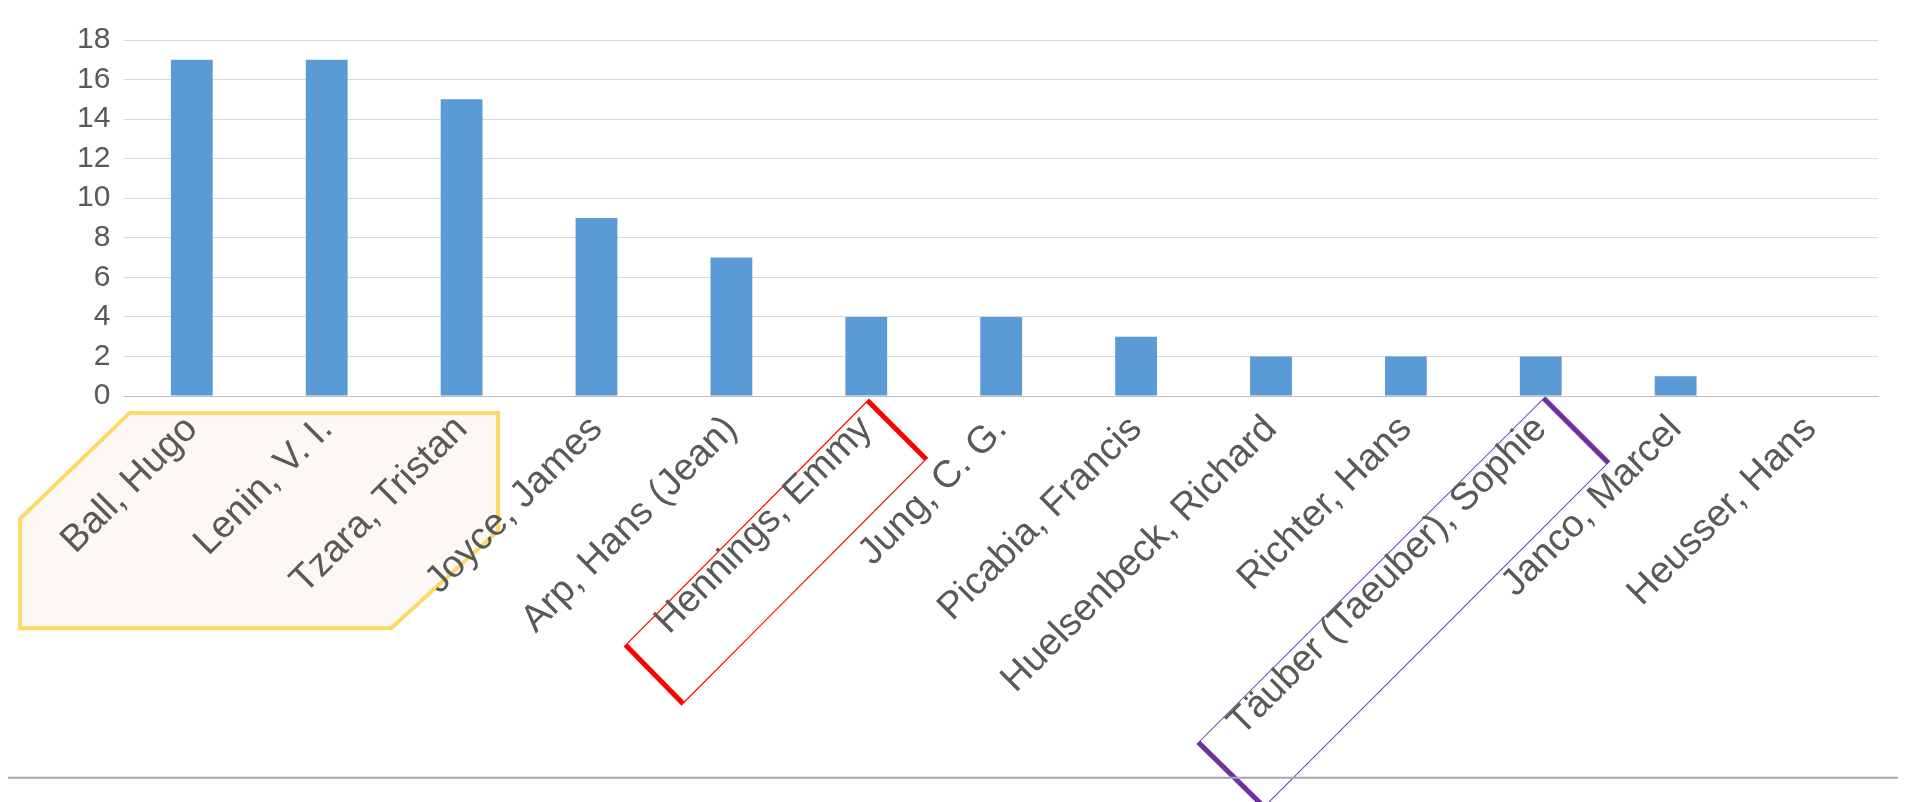 The width and height of the screenshot is (1907, 802). I want to click on y-tick-label: 14, so click(93, 117).